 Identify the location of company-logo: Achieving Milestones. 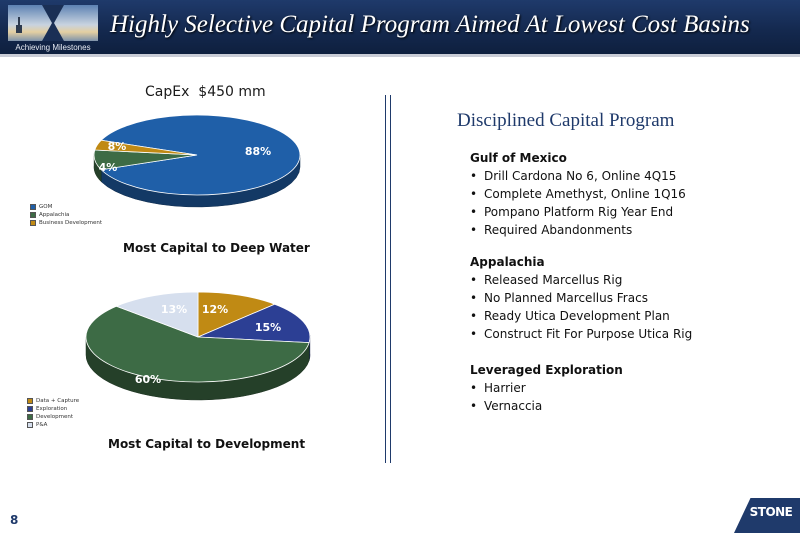
(53, 29).